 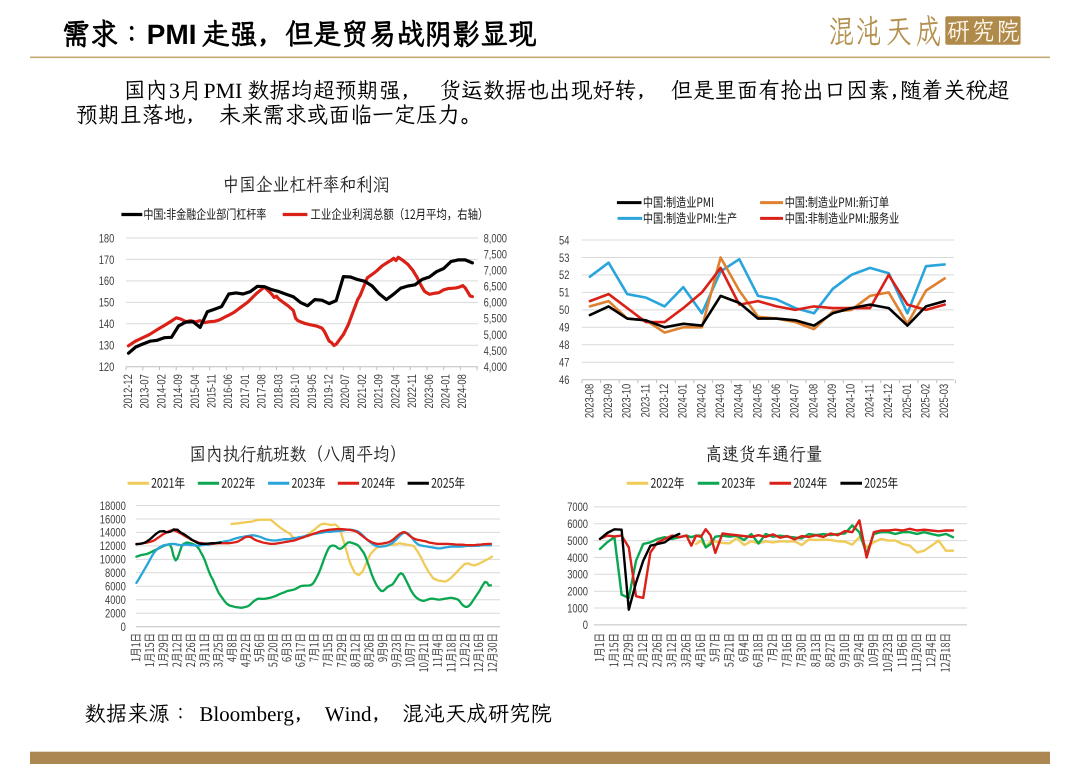 What do you see at coordinates (495, 287) in the screenshot?
I see `svg-text: 6,500` at bounding box center [495, 287].